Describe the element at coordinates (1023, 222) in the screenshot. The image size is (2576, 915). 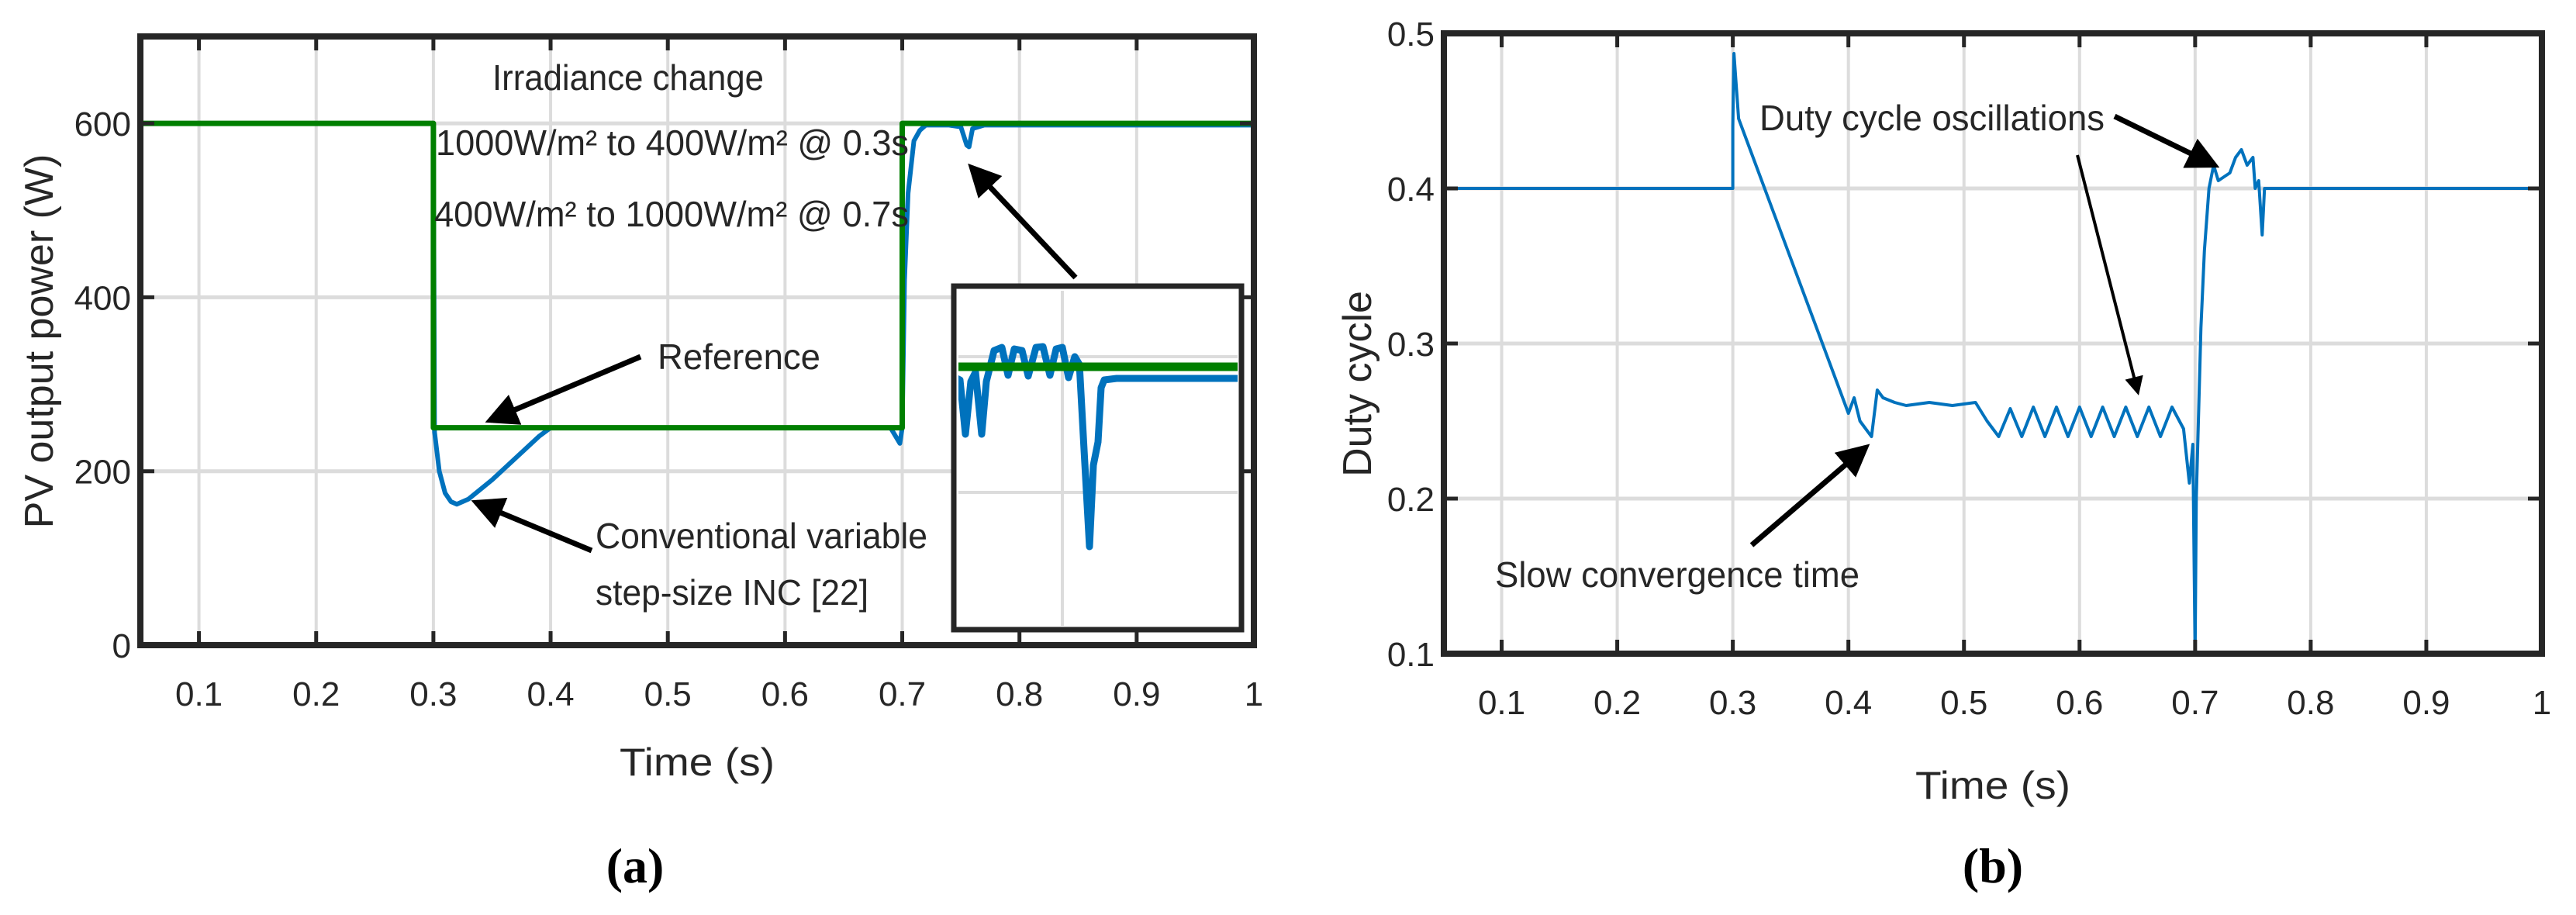
I see `arrow-inset` at that location.